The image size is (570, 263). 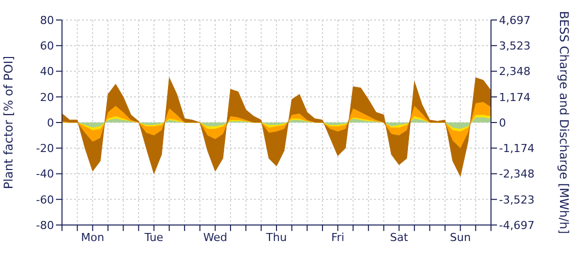 What do you see at coordinates (399, 237) in the screenshot?
I see `x-tick-label: Sat` at bounding box center [399, 237].